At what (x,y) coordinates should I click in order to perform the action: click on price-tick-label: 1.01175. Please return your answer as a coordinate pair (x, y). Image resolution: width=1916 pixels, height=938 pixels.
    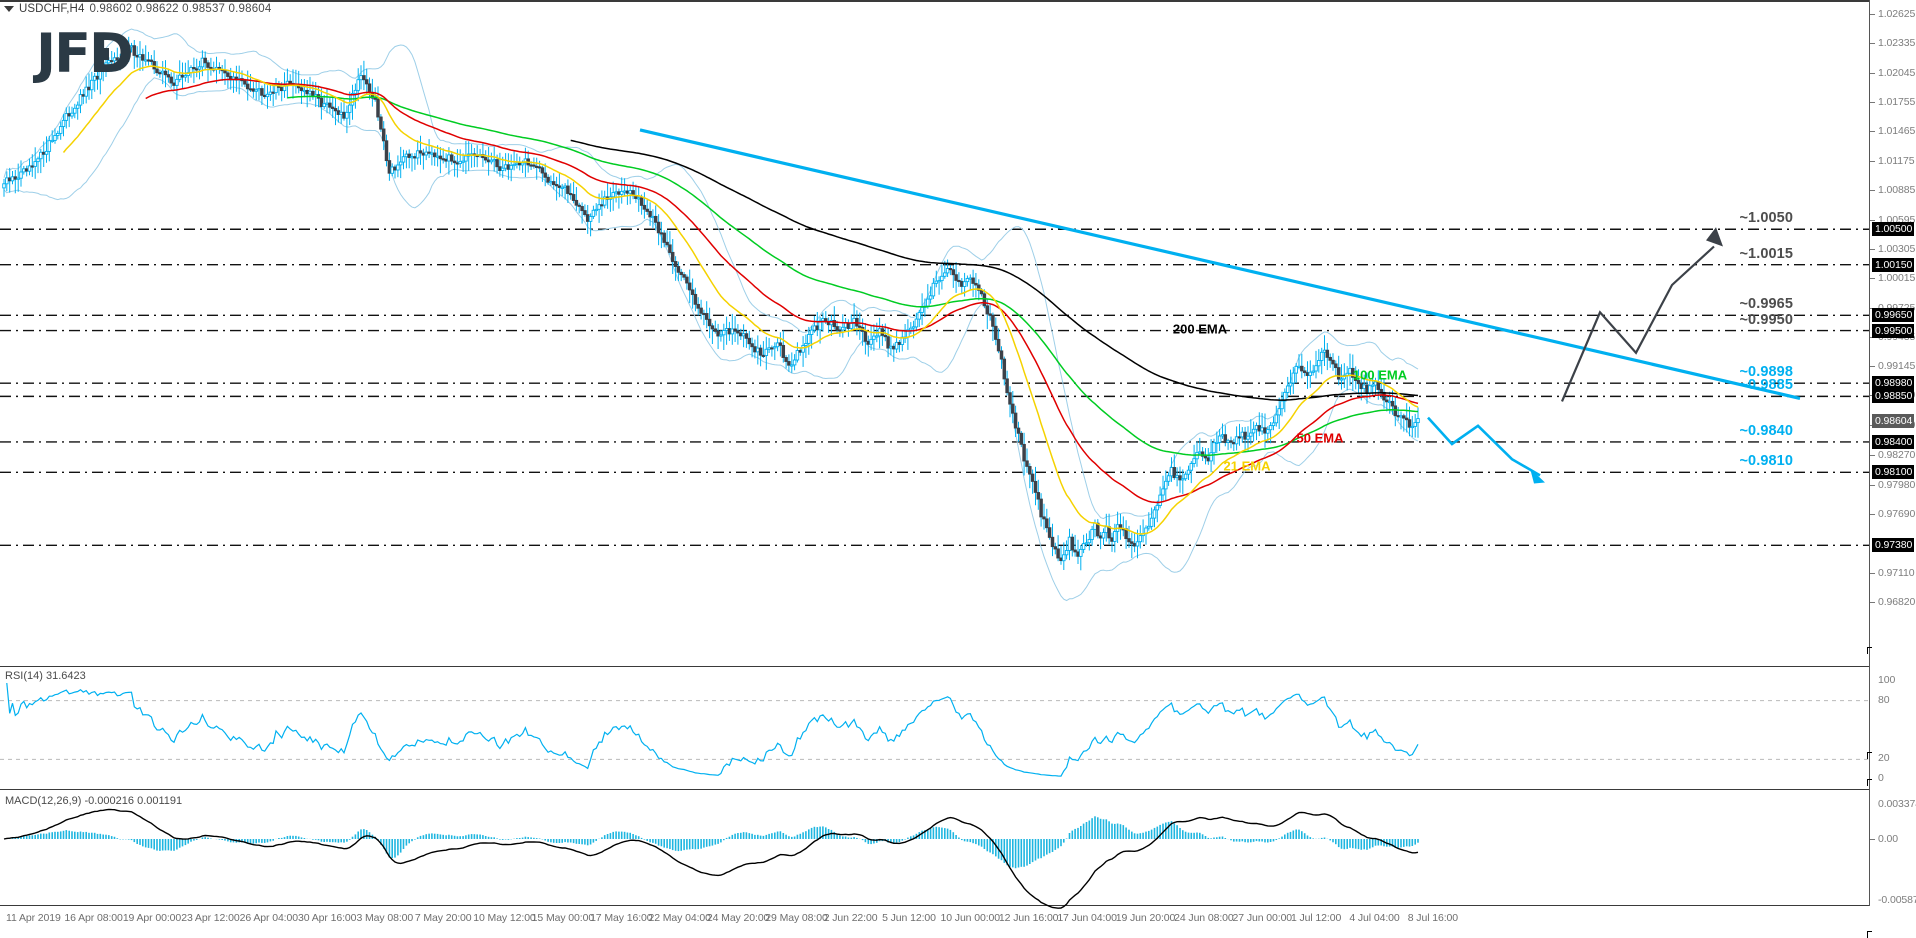
    Looking at the image, I should click on (1896, 160).